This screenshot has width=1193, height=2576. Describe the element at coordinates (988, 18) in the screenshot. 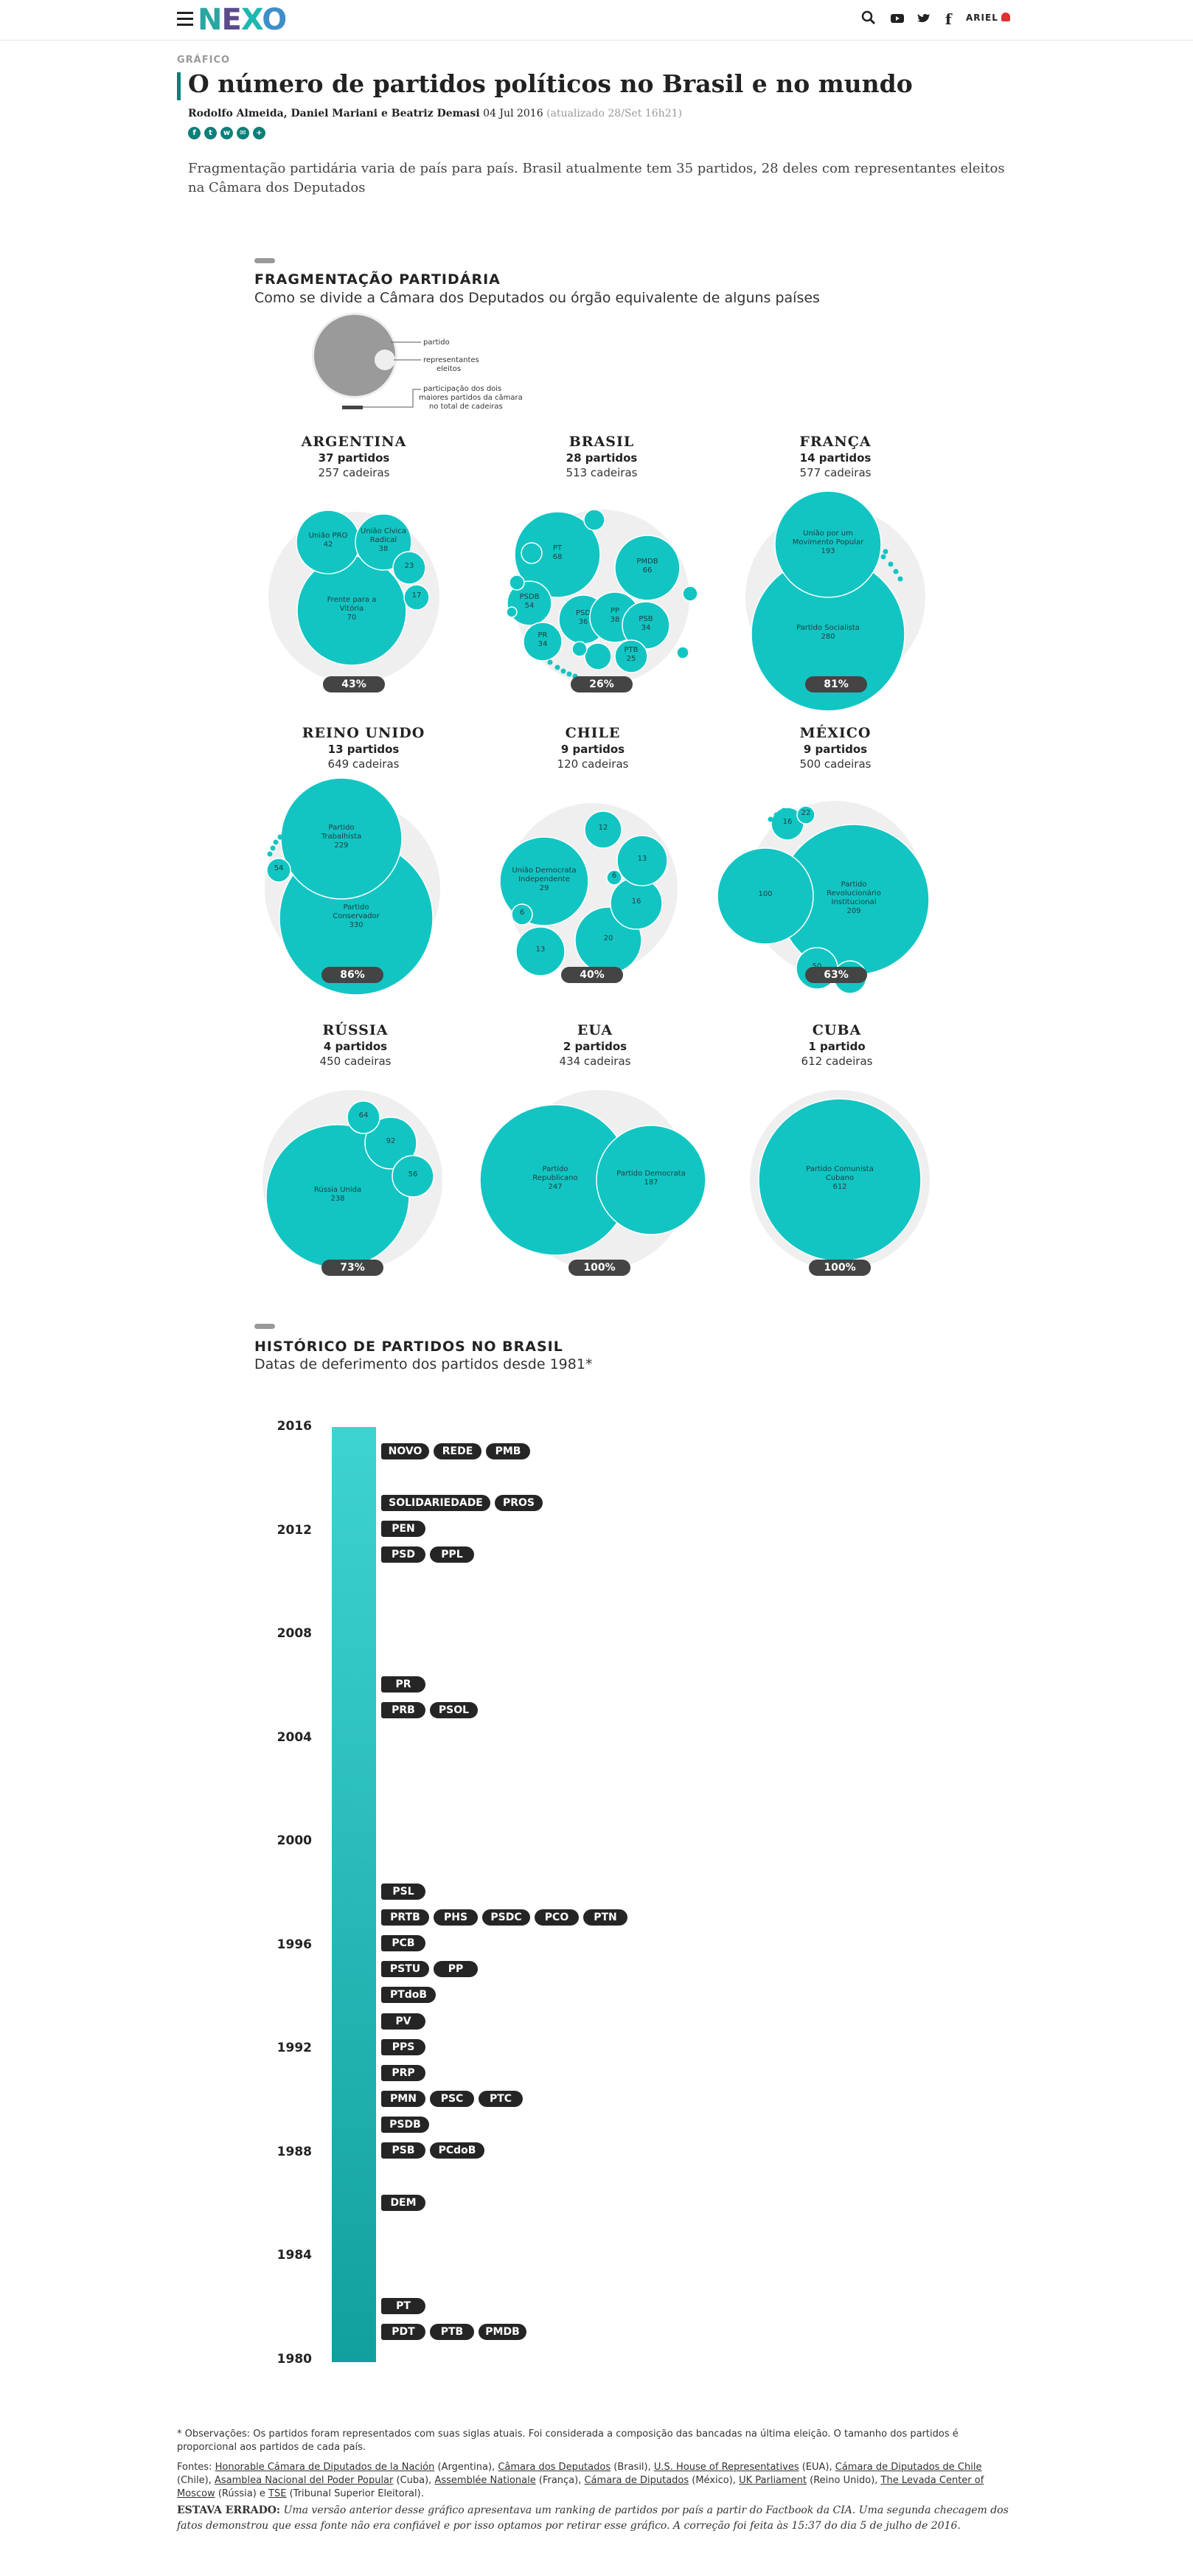

I see `user-account: ARIEL` at that location.